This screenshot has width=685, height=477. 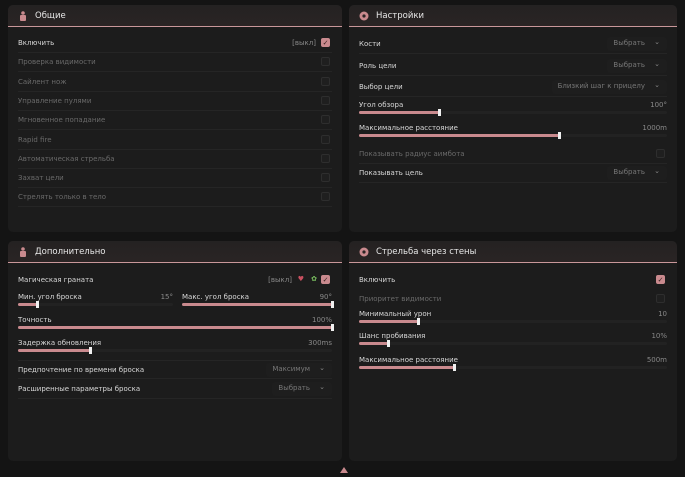 What do you see at coordinates (400, 16) in the screenshot?
I see `panel-title: Настройки` at bounding box center [400, 16].